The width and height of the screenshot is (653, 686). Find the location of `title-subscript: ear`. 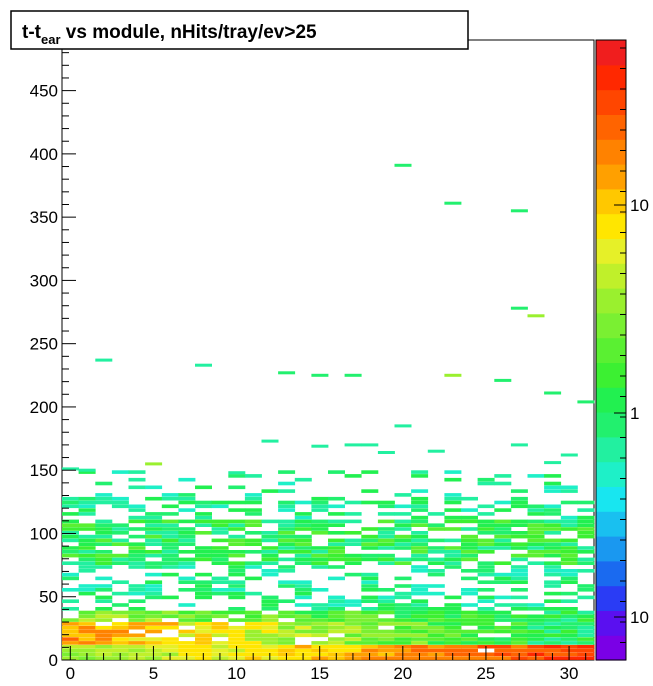

title-subscript: ear is located at coordinates (51, 39).